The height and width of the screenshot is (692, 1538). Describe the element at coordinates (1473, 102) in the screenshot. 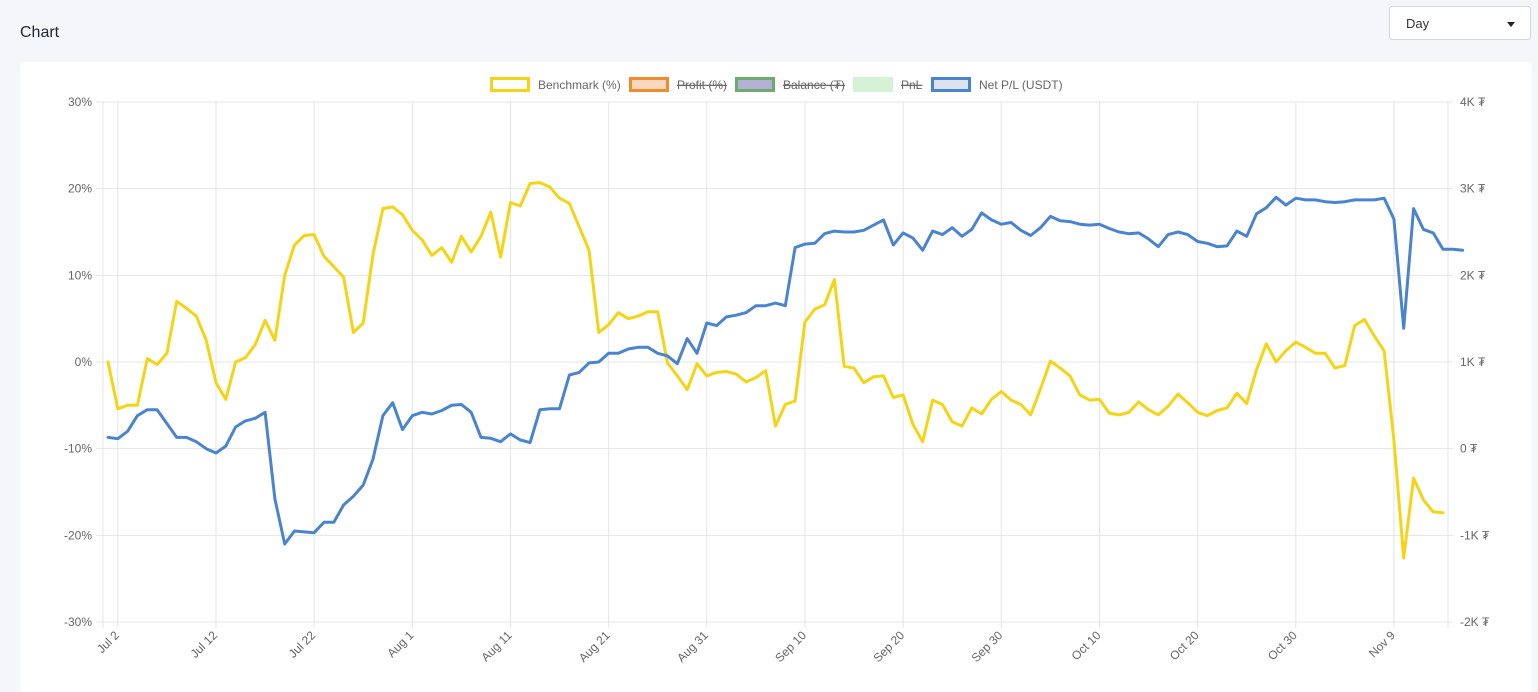

I see `y-right-tick-label: 4K ₮` at that location.